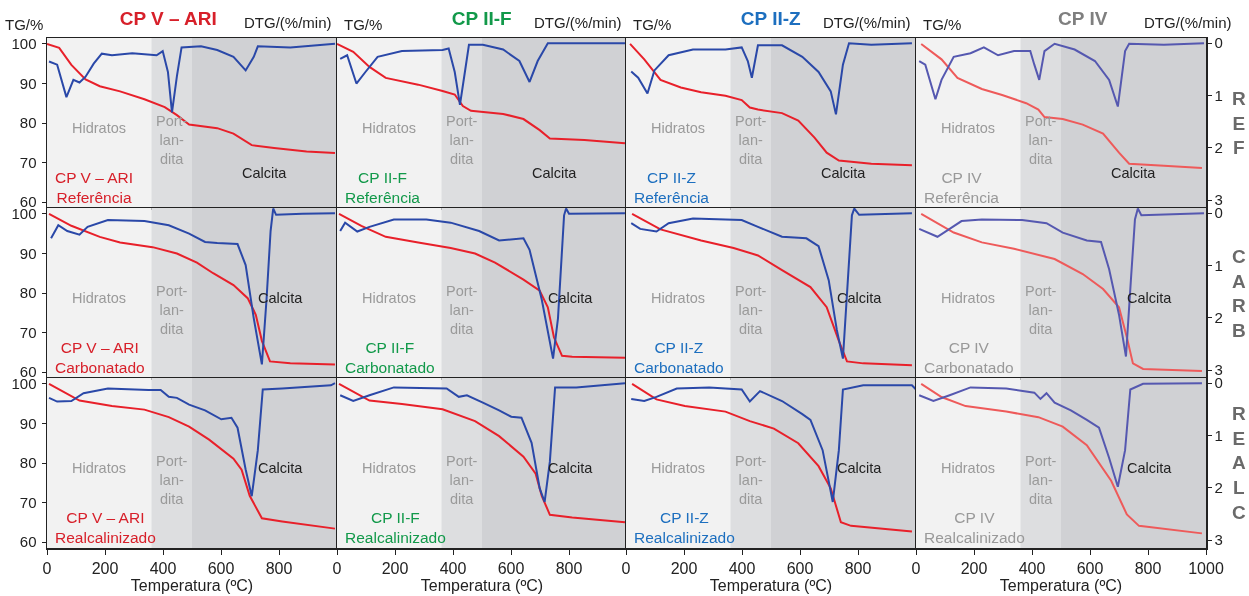 The image size is (1249, 596). Describe the element at coordinates (968, 357) in the screenshot. I see `annotation: CP IV Carbonatado` at that location.